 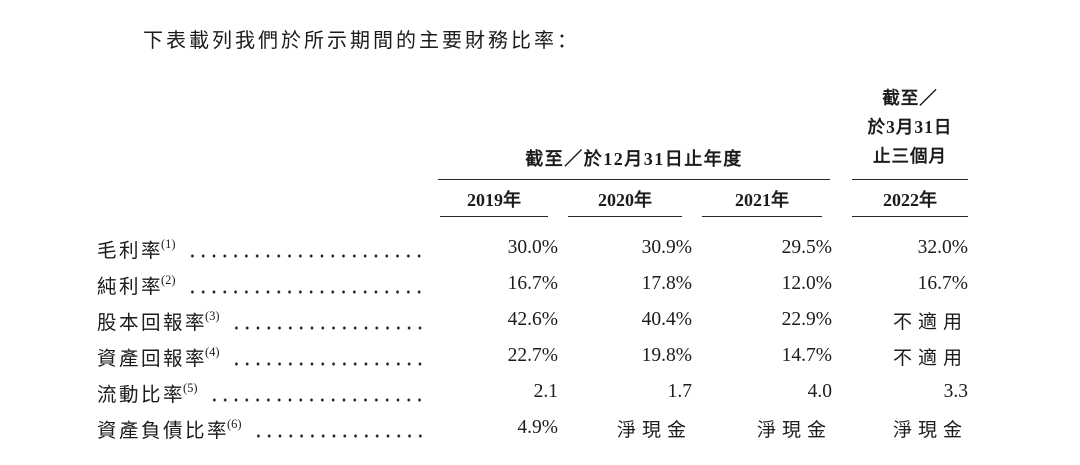 I want to click on table-row: 毛利率(1) 30.0% 30.9% 29.5% 32.0%, so click(x=532, y=241).